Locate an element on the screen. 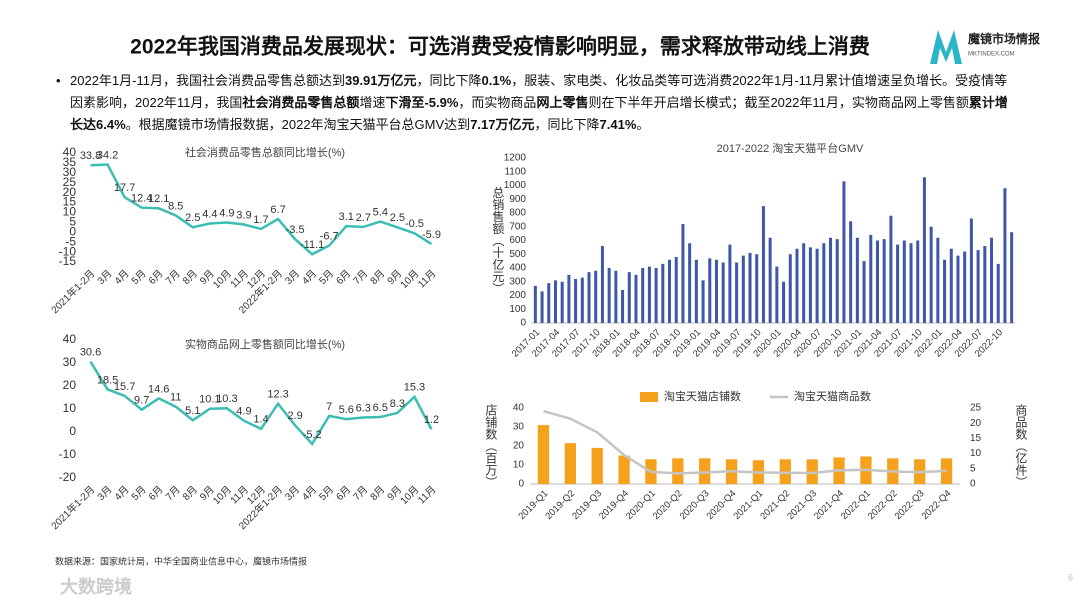 Image resolution: width=1080 pixels, height=608 pixels. y-tick-label: 1100 is located at coordinates (515, 171).